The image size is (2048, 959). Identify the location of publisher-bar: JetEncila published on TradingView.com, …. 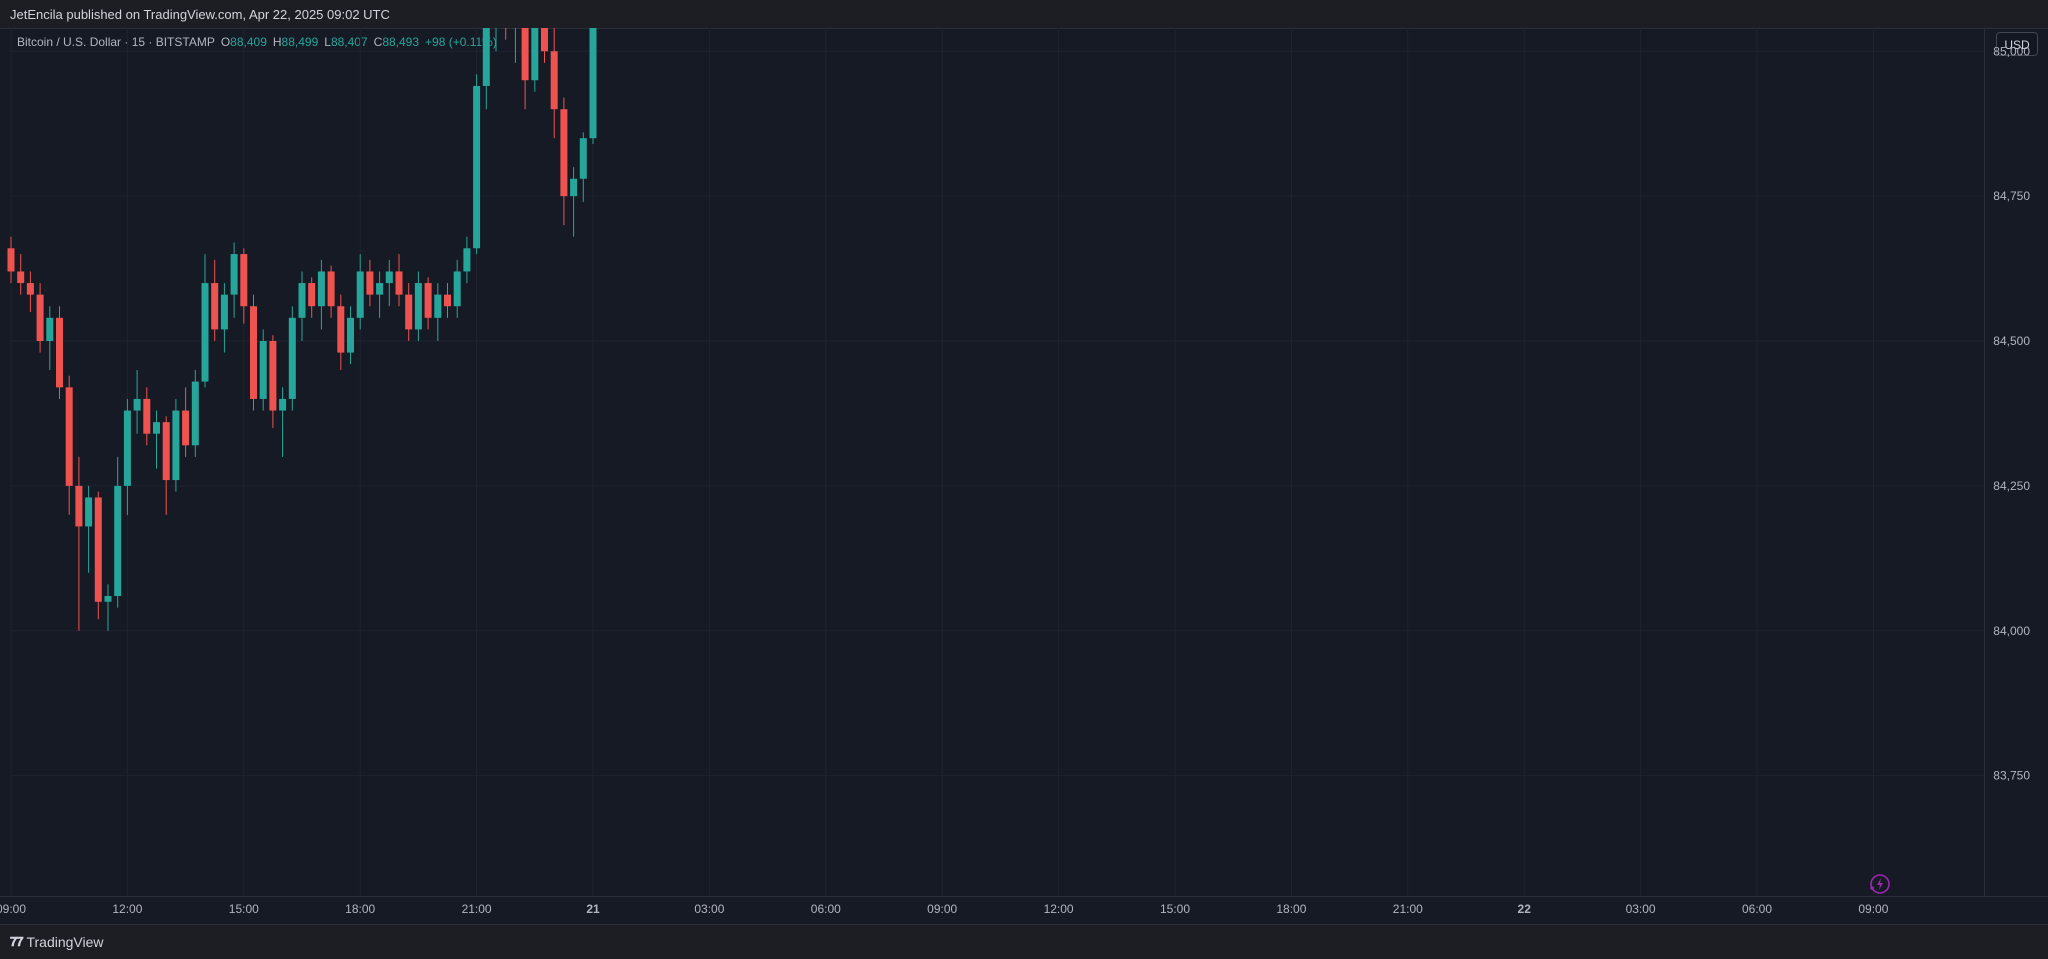
(1024, 14).